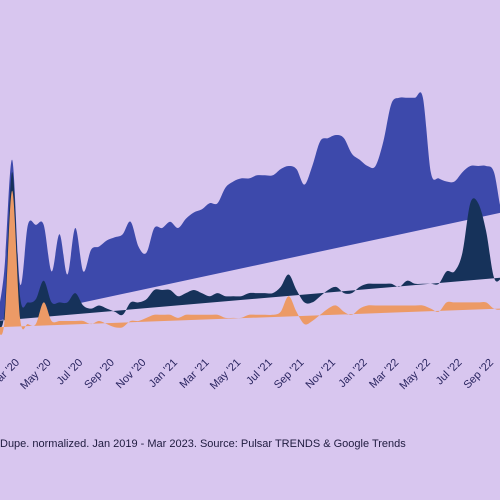 This screenshot has width=500, height=500. Describe the element at coordinates (163, 373) in the screenshot. I see `x-tick-label: Jan '21` at that location.